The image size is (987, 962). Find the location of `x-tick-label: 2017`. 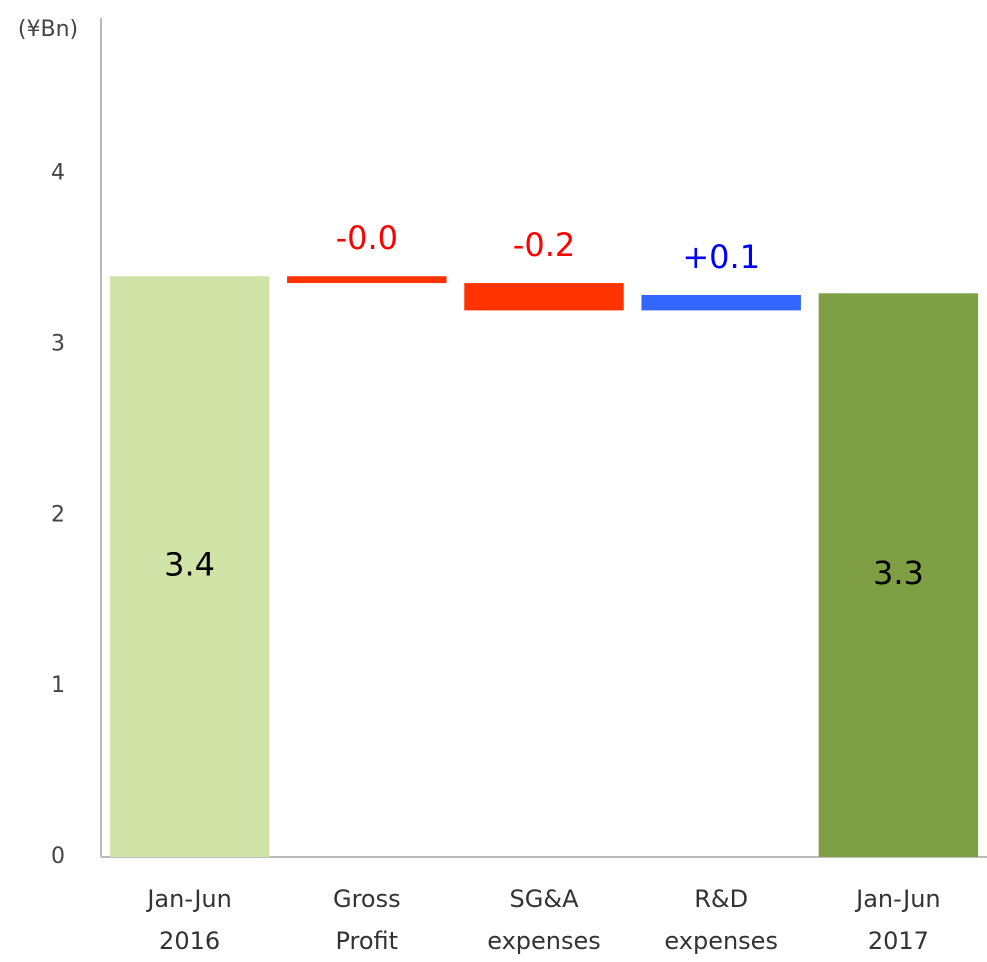

x-tick-label: 2017 is located at coordinates (898, 941).